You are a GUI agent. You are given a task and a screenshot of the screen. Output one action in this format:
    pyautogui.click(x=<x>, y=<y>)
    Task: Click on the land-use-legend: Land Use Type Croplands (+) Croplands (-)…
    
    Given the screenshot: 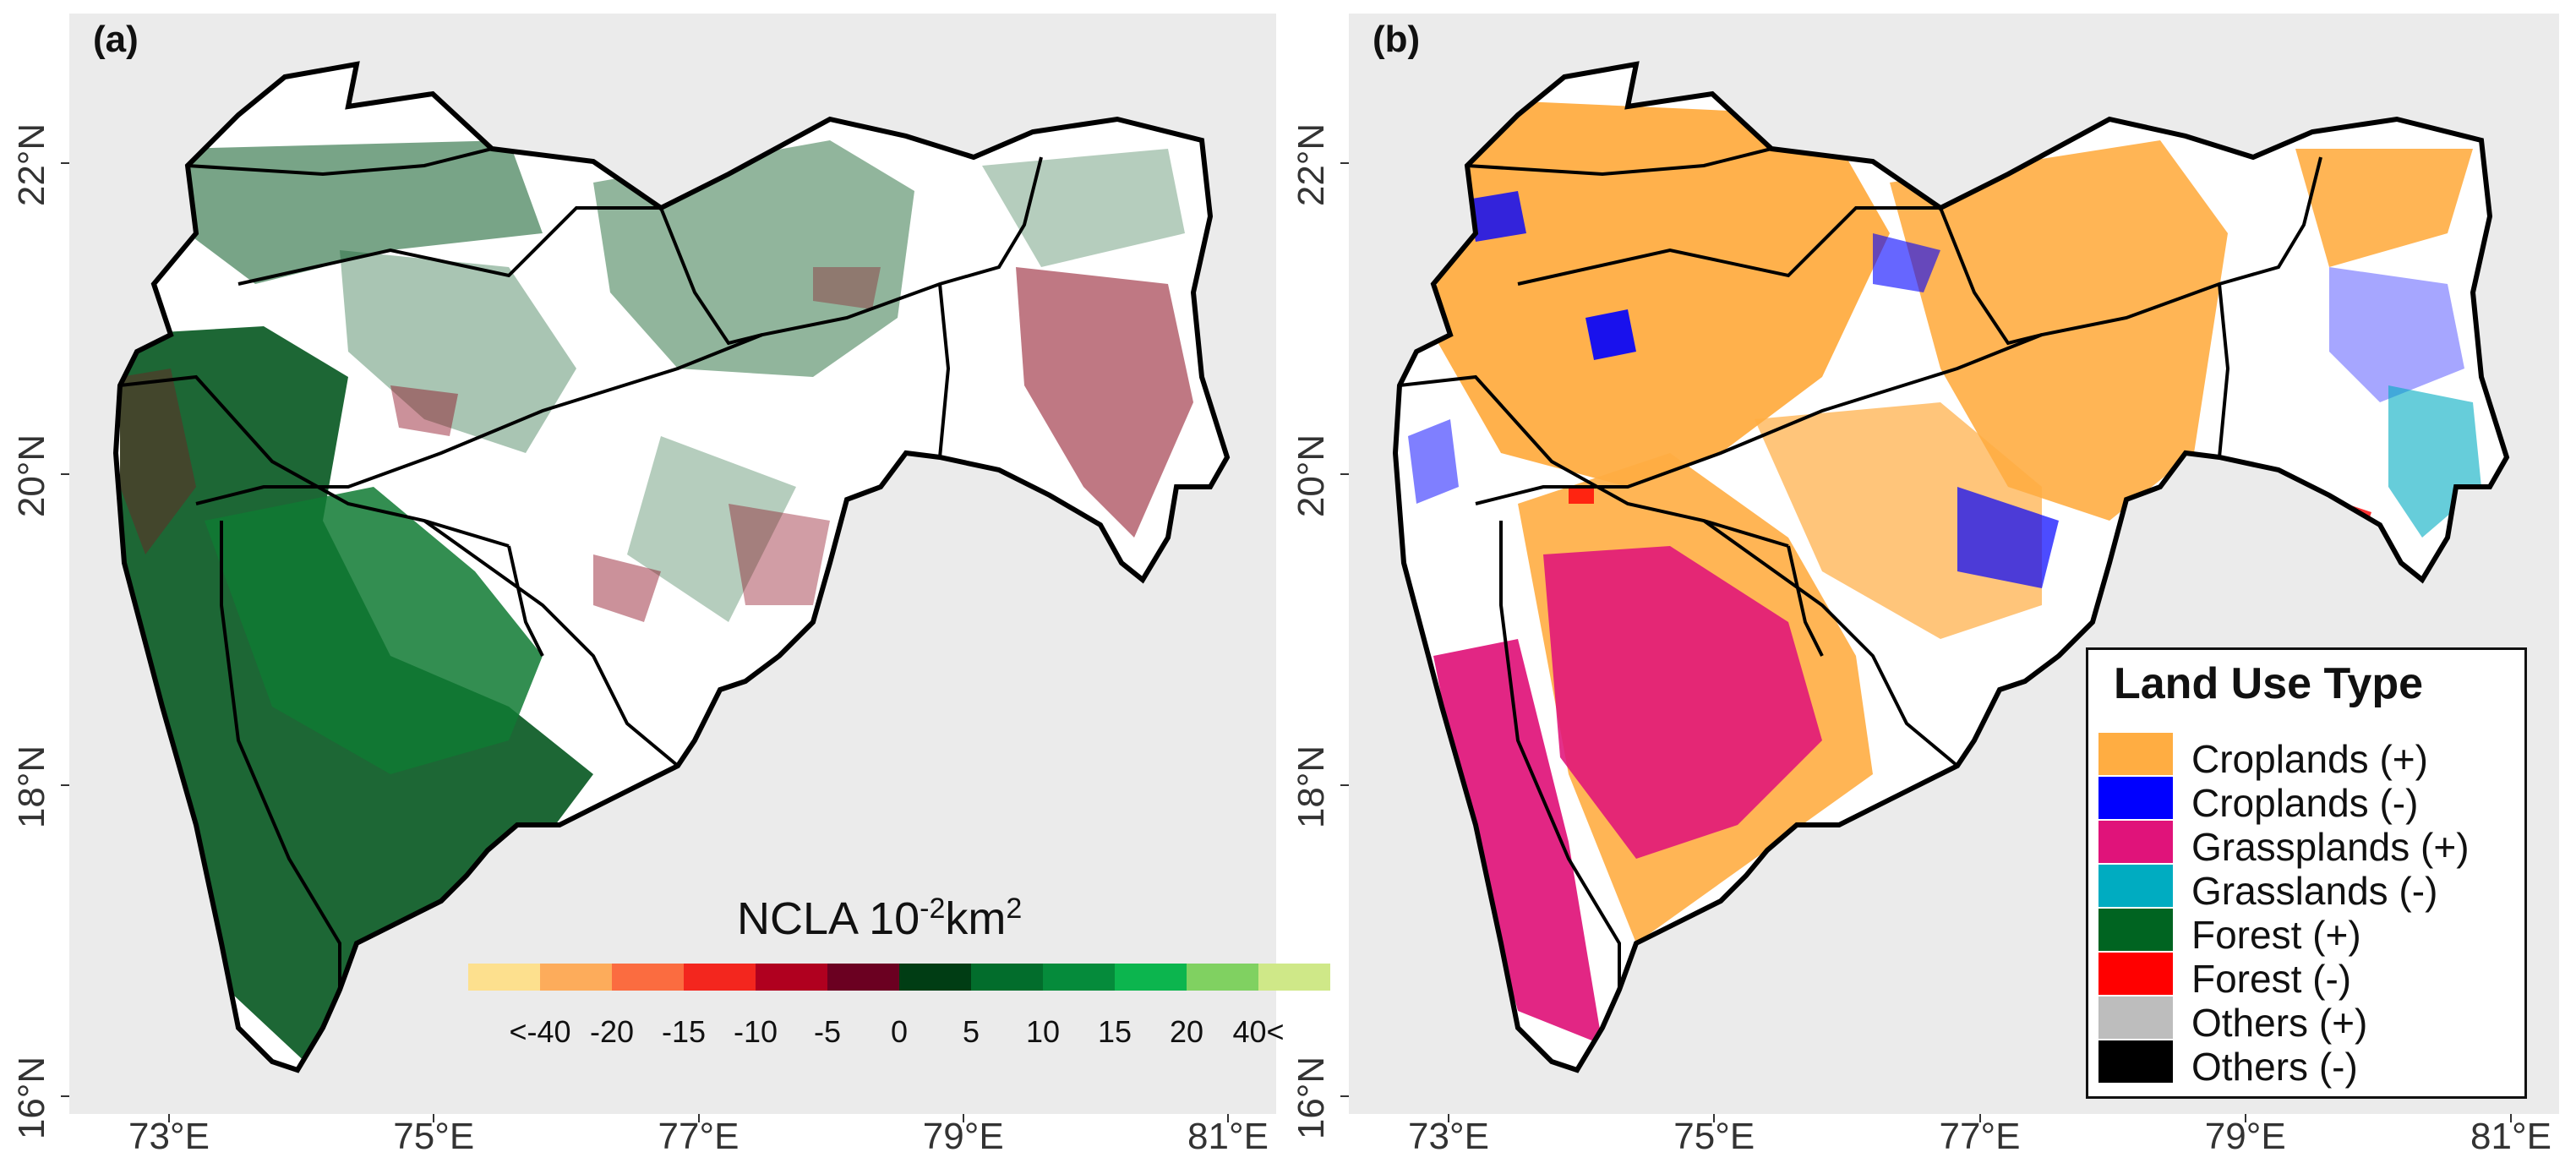 What is the action you would take?
    pyautogui.click(x=2306, y=873)
    